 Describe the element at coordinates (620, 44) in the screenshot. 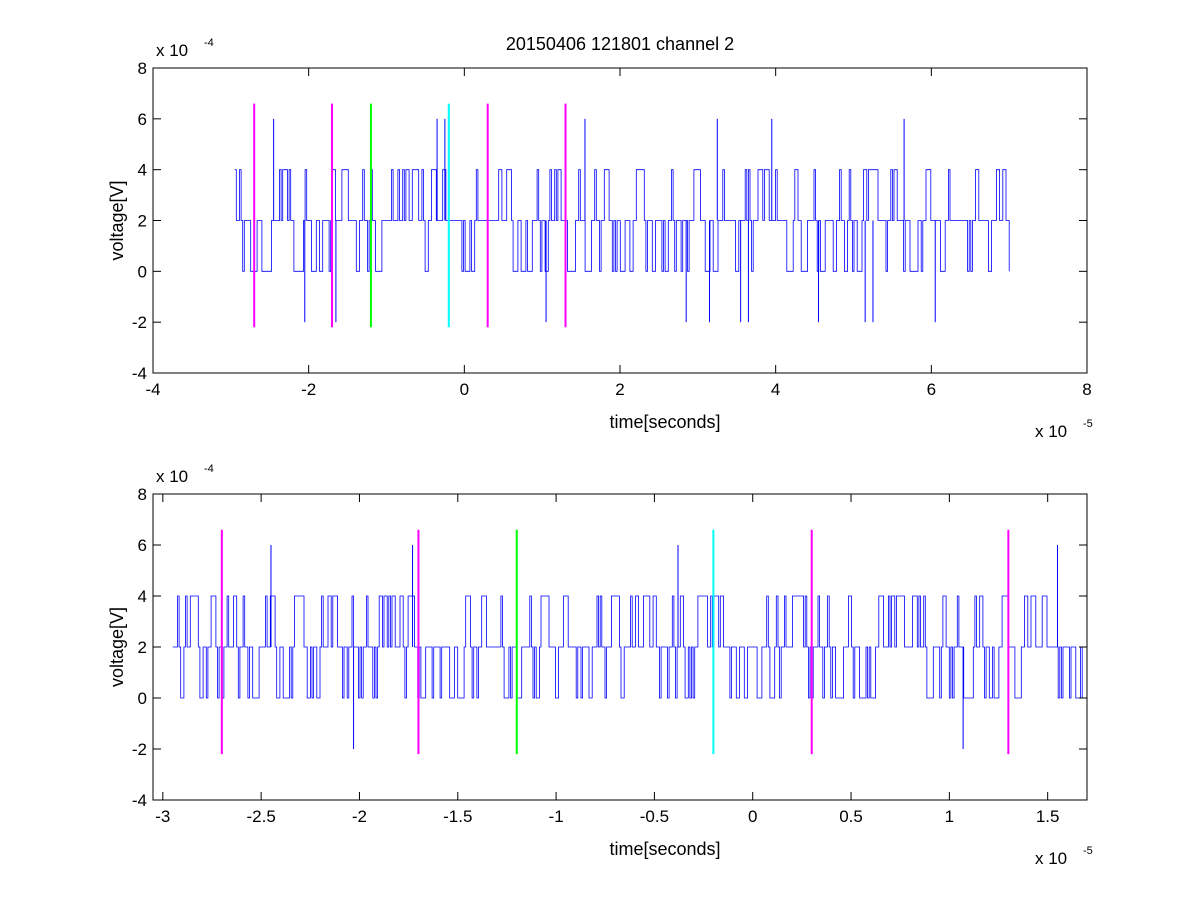

I see `figure-title: 20150406 121801 channel 2` at that location.